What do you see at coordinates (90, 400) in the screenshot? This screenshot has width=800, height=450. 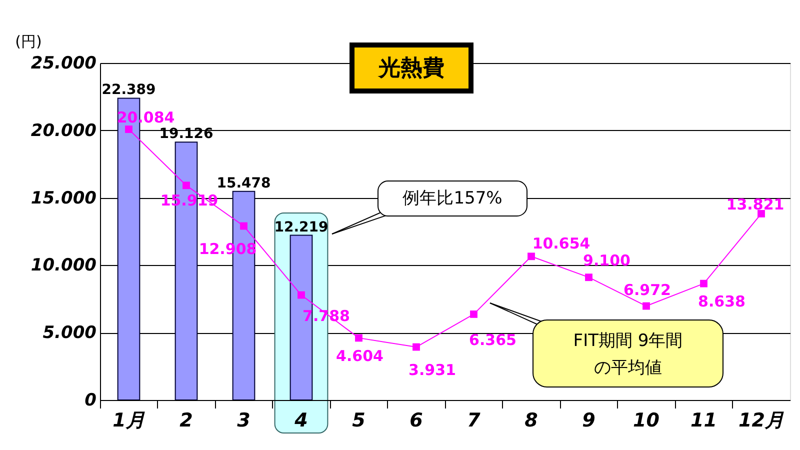 I see `y-tick-label: 0` at bounding box center [90, 400].